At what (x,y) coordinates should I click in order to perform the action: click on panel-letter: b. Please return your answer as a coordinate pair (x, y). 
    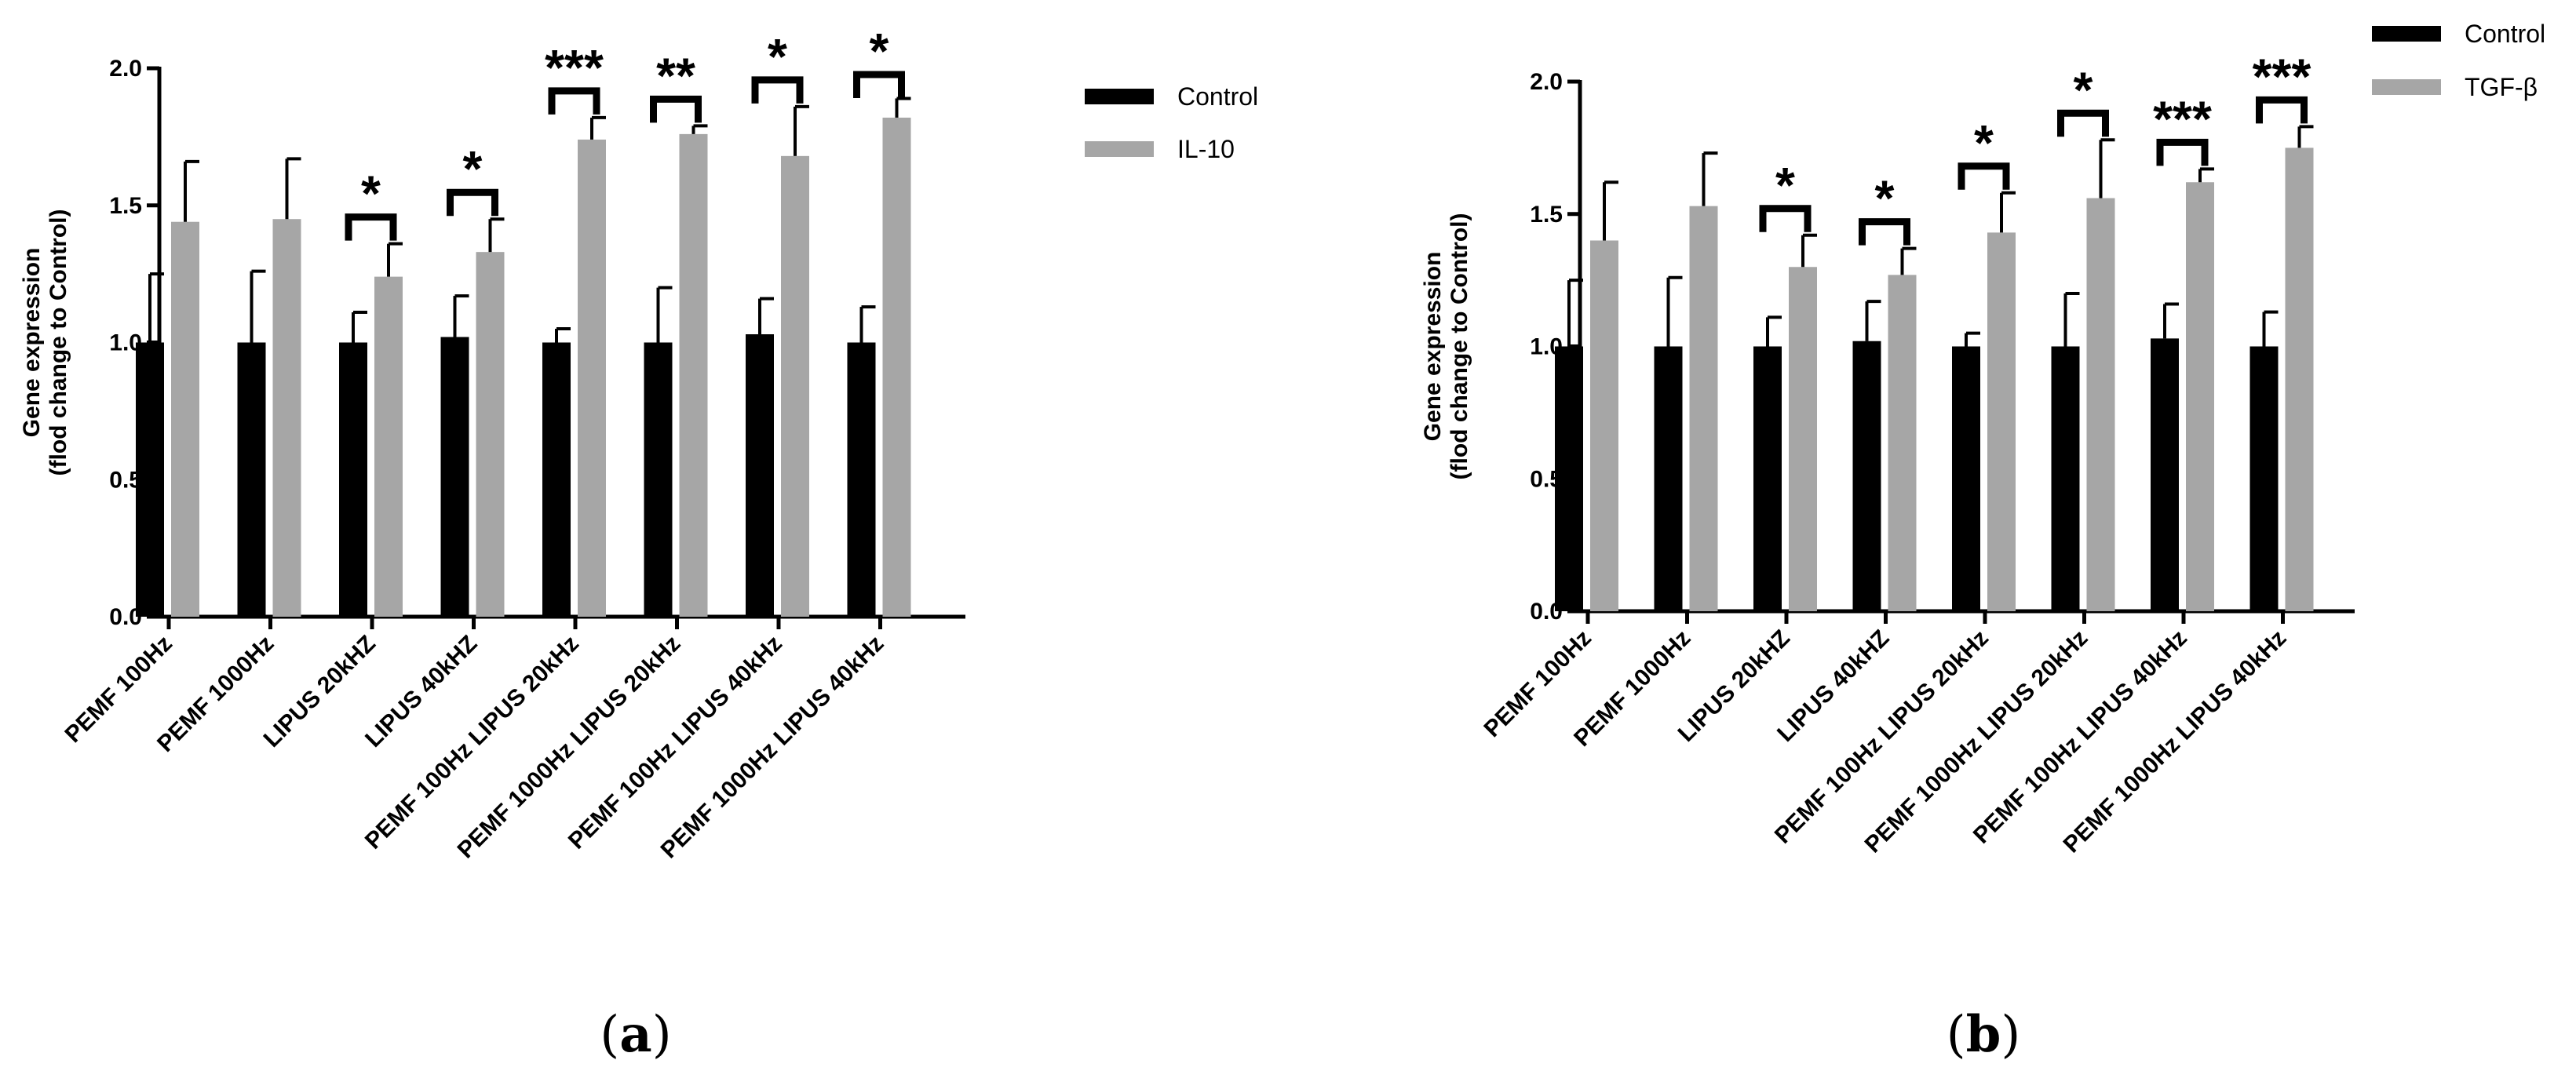
    Looking at the image, I should click on (1984, 1034).